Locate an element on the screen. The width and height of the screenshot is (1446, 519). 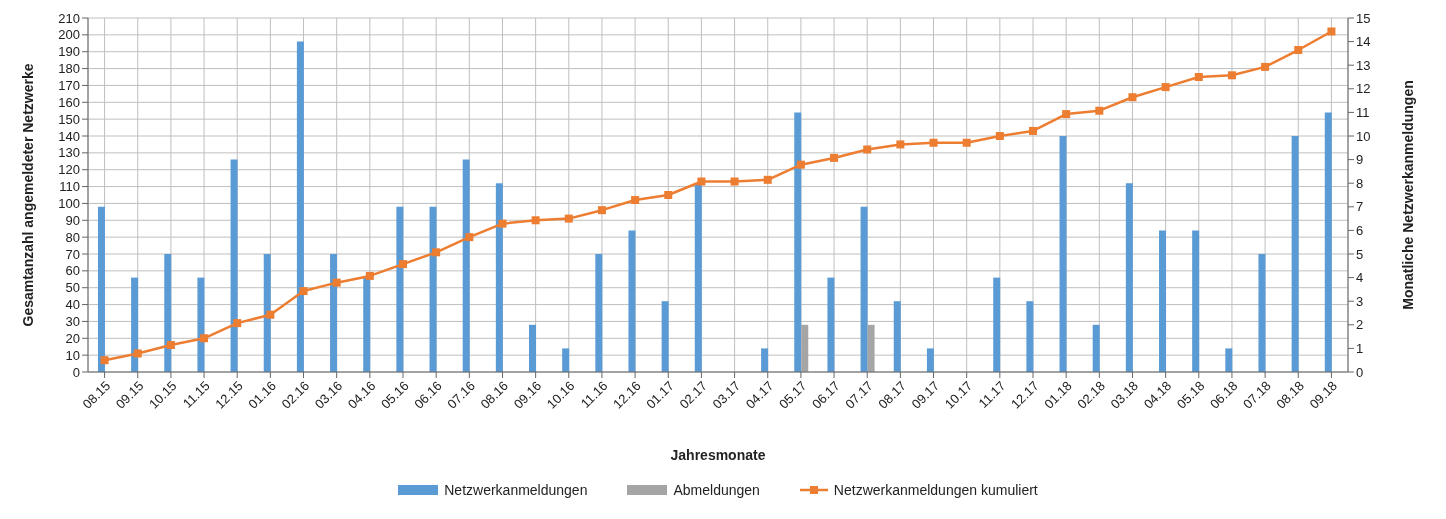
y2-tick-label: 9 is located at coordinates (1360, 160).